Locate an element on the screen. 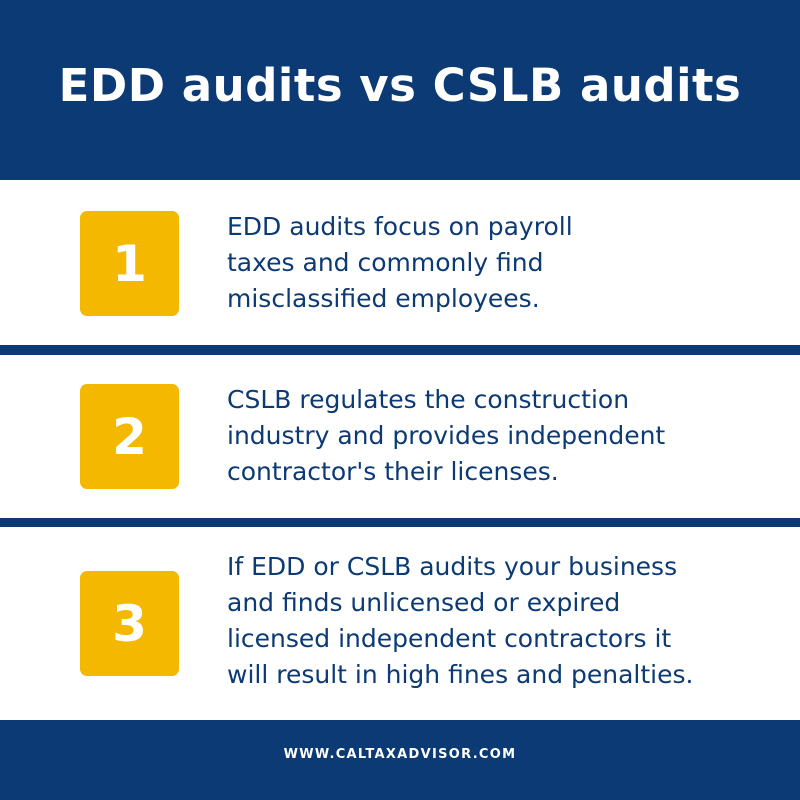 The width and height of the screenshot is (800, 800). number-badge-3: 3 is located at coordinates (129, 623).